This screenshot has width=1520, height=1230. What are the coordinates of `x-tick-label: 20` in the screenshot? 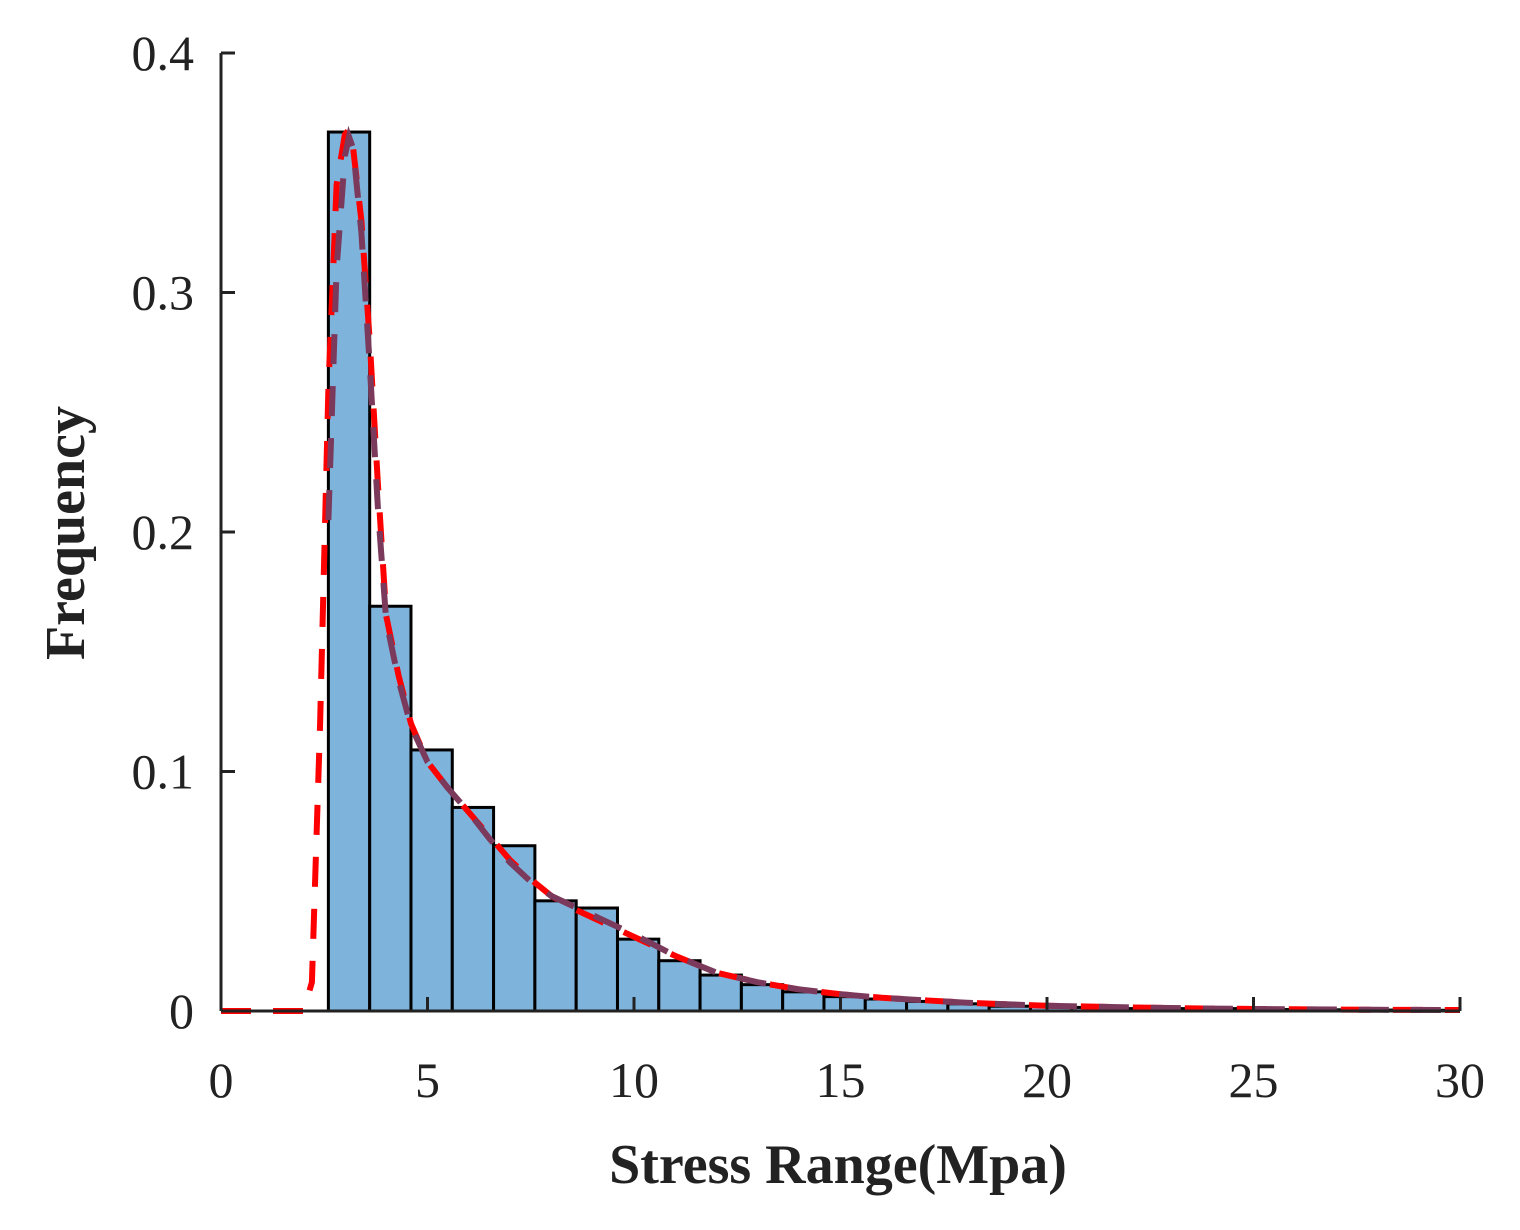 It's located at (1047, 1080).